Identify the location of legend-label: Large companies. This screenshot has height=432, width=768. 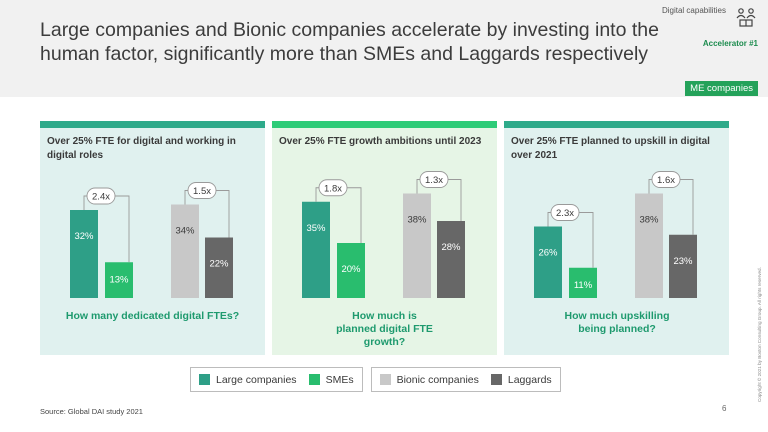
(256, 379).